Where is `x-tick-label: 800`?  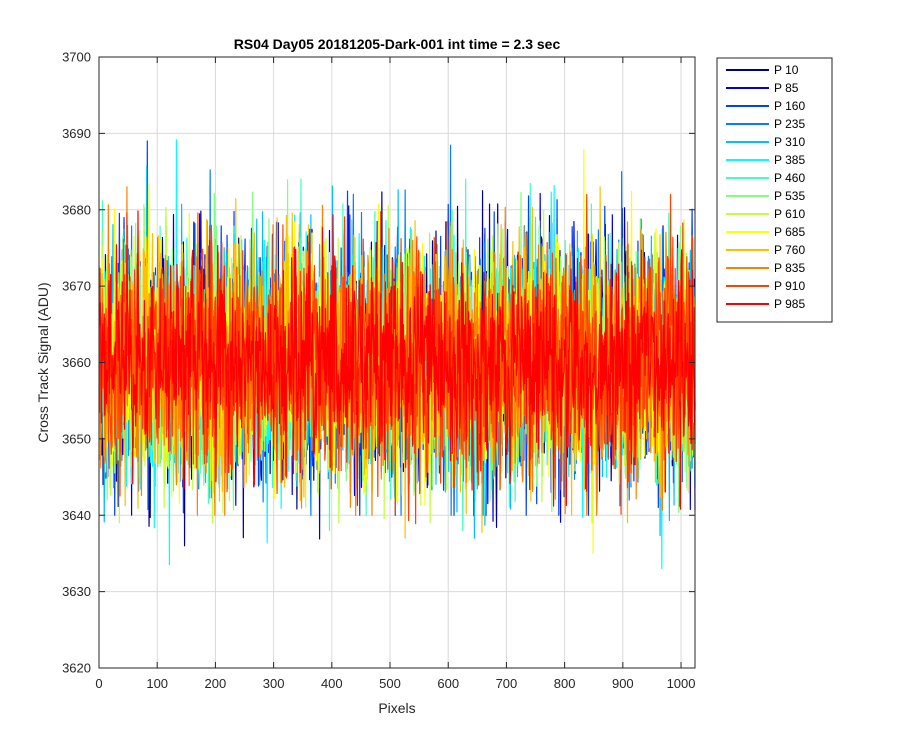
x-tick-label: 800 is located at coordinates (565, 683).